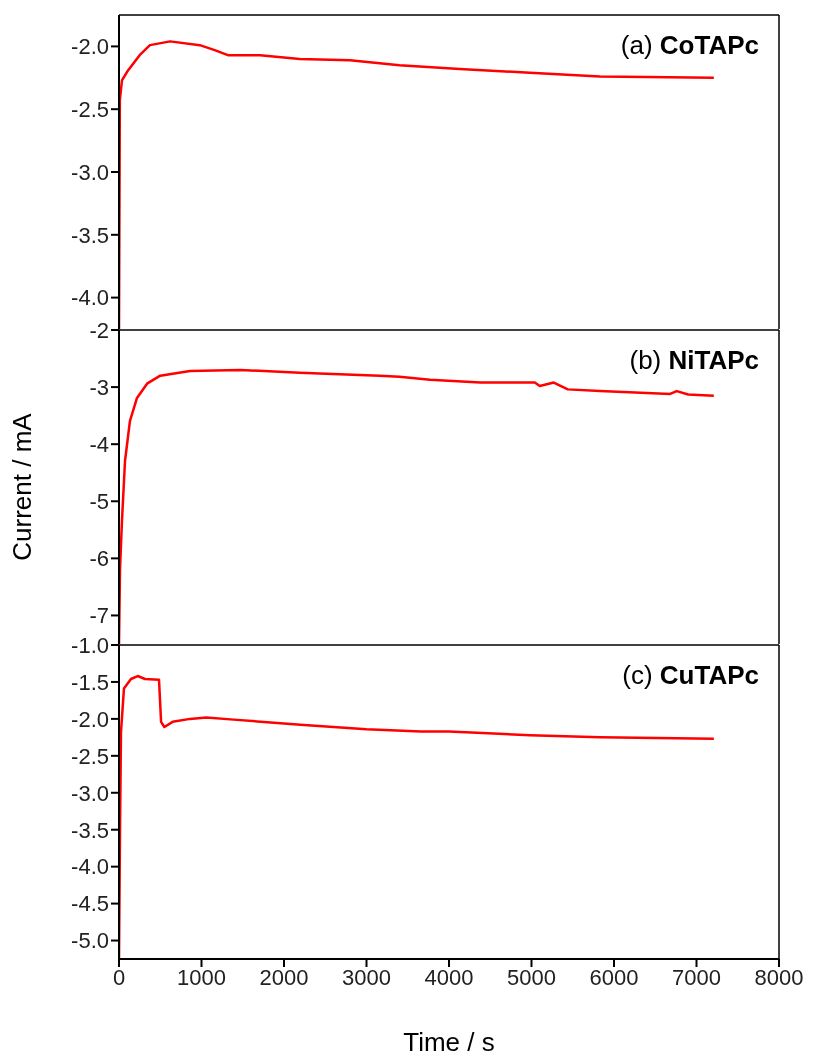 This screenshot has height=1057, width=813. What do you see at coordinates (449, 1042) in the screenshot?
I see `x-axis-title: Time / s` at bounding box center [449, 1042].